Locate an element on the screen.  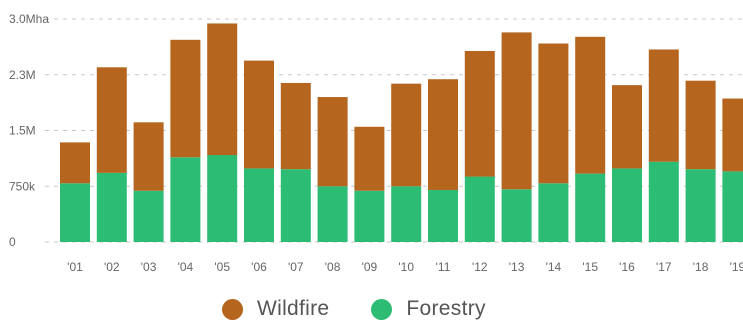
x-tick-label: '17 is located at coordinates (664, 267).